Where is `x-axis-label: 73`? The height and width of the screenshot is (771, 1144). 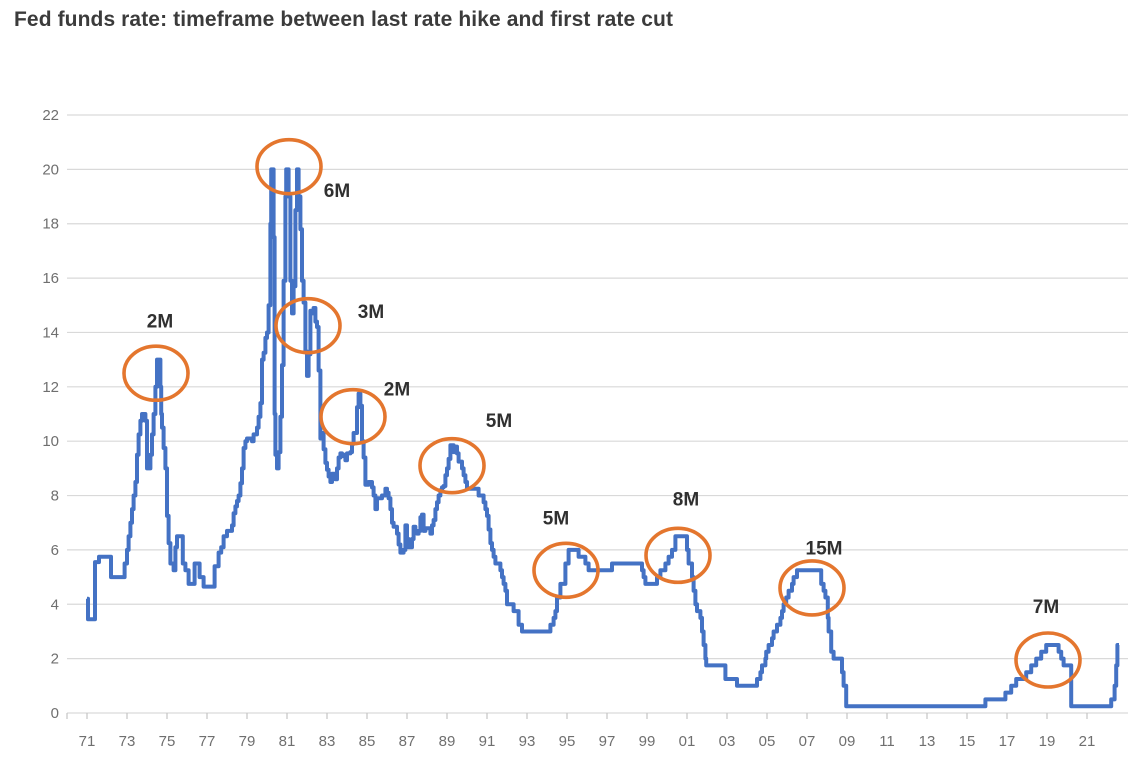
x-axis-label: 73 is located at coordinates (127, 741).